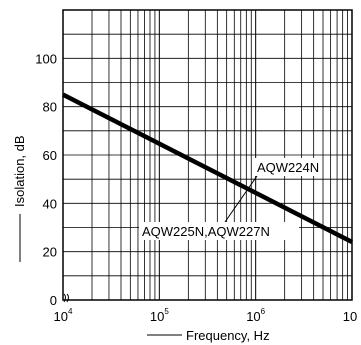 The image size is (361, 345). Describe the element at coordinates (159, 315) in the screenshot. I see `x-tick-label: 10⁵` at that location.